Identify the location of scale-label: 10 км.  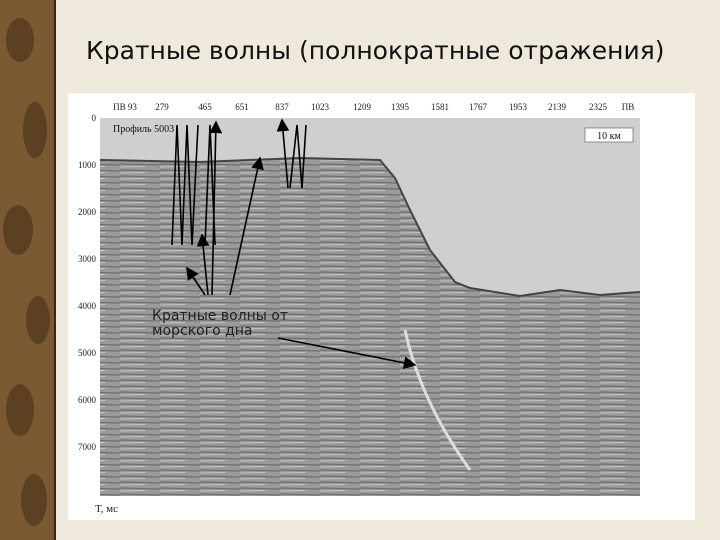
(609, 136).